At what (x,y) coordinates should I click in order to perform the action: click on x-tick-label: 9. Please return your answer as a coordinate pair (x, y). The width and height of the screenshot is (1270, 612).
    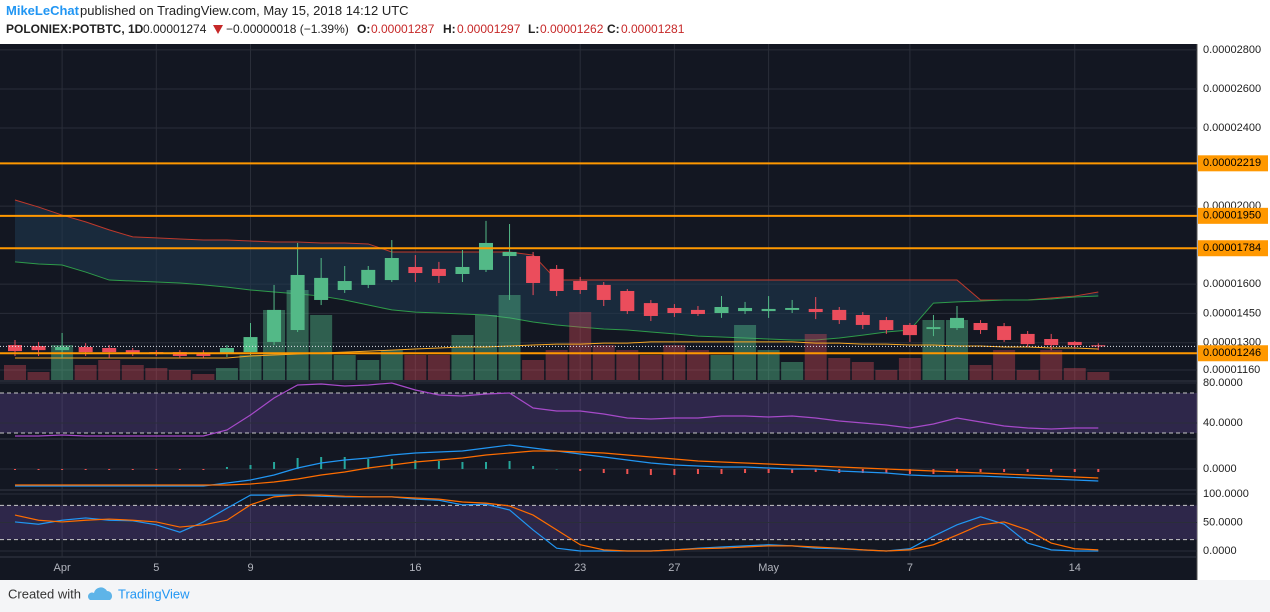
    Looking at the image, I should click on (250, 568).